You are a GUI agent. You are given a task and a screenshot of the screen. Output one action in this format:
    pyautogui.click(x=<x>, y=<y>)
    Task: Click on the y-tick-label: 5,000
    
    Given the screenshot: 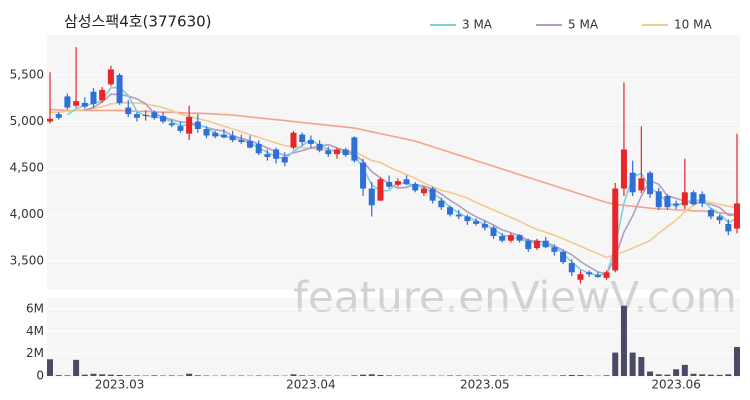 What is the action you would take?
    pyautogui.click(x=27, y=121)
    